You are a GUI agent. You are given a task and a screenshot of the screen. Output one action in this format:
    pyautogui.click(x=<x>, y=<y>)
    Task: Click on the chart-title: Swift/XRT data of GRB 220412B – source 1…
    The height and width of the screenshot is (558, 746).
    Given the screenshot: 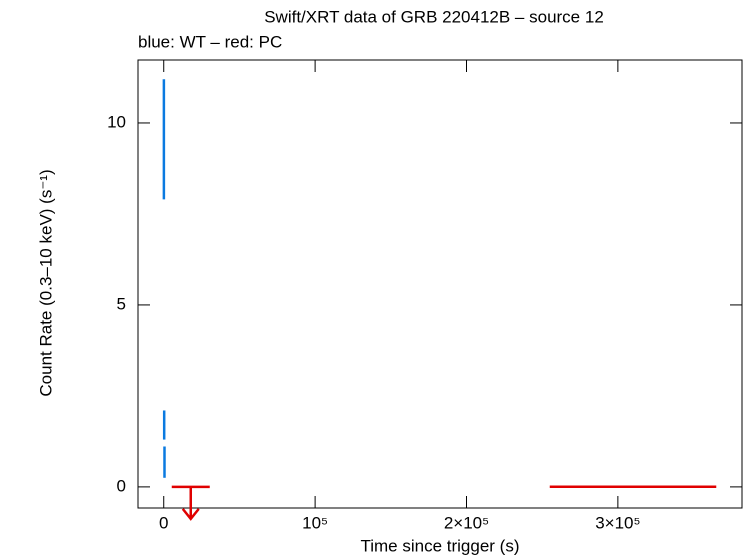 What is the action you would take?
    pyautogui.click(x=434, y=16)
    